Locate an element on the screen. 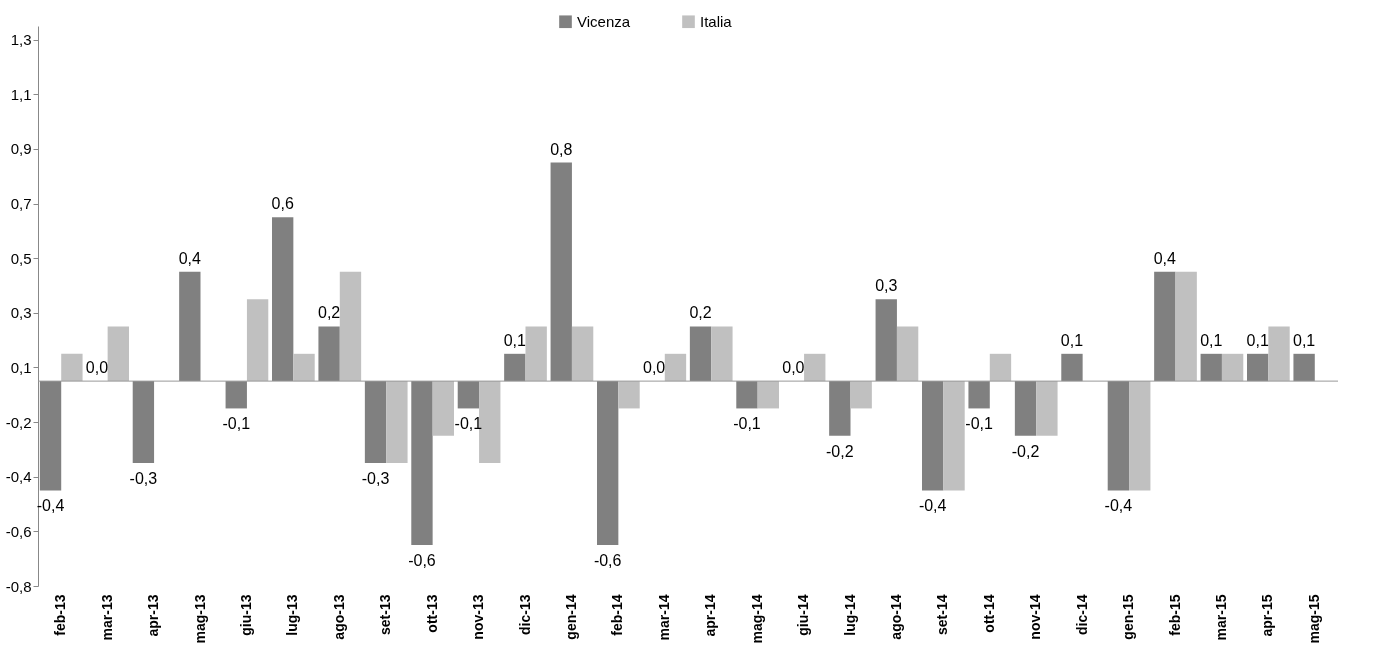 This screenshot has width=1379, height=654. x-tick-label: giu-13 is located at coordinates (245, 615).